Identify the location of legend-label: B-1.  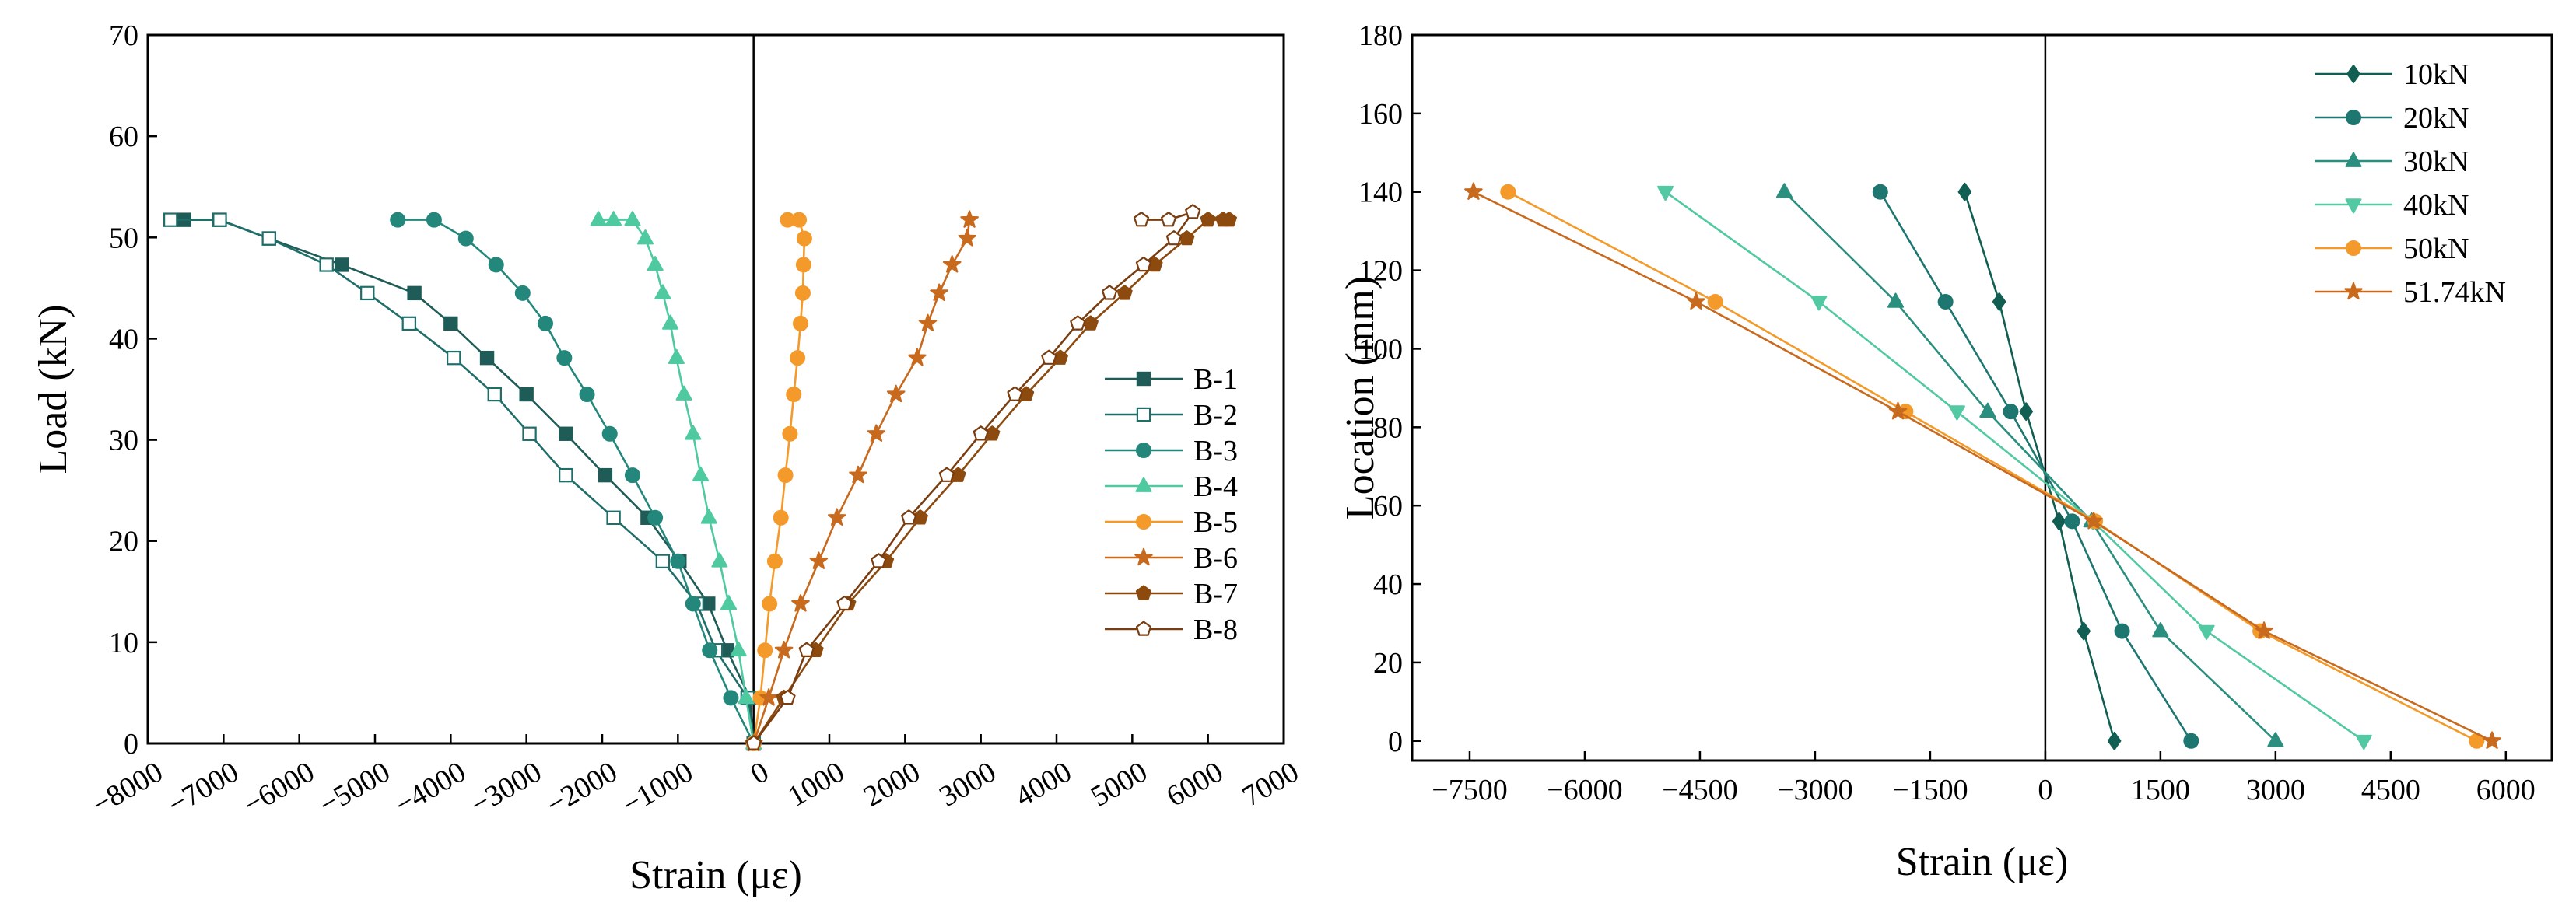
(1216, 379).